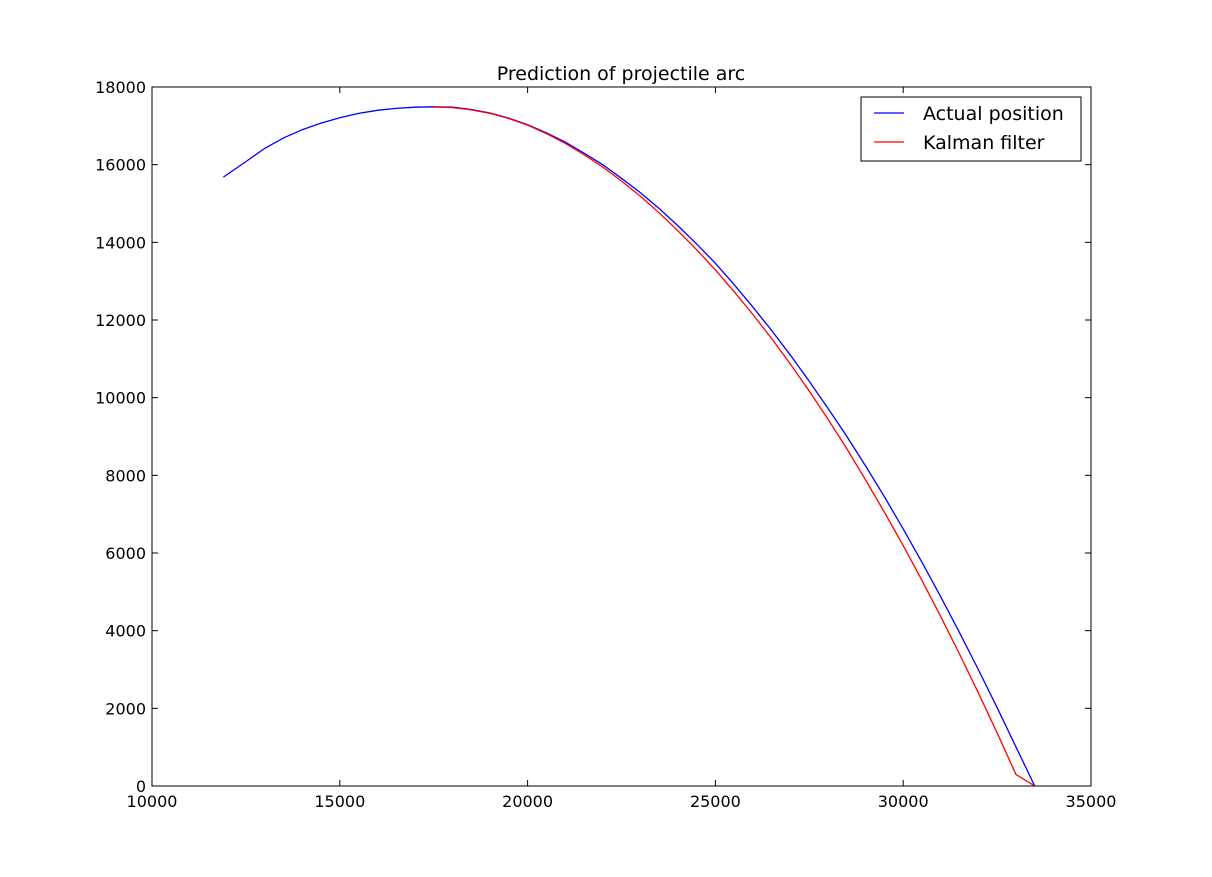  I want to click on legend-box, so click(971, 129).